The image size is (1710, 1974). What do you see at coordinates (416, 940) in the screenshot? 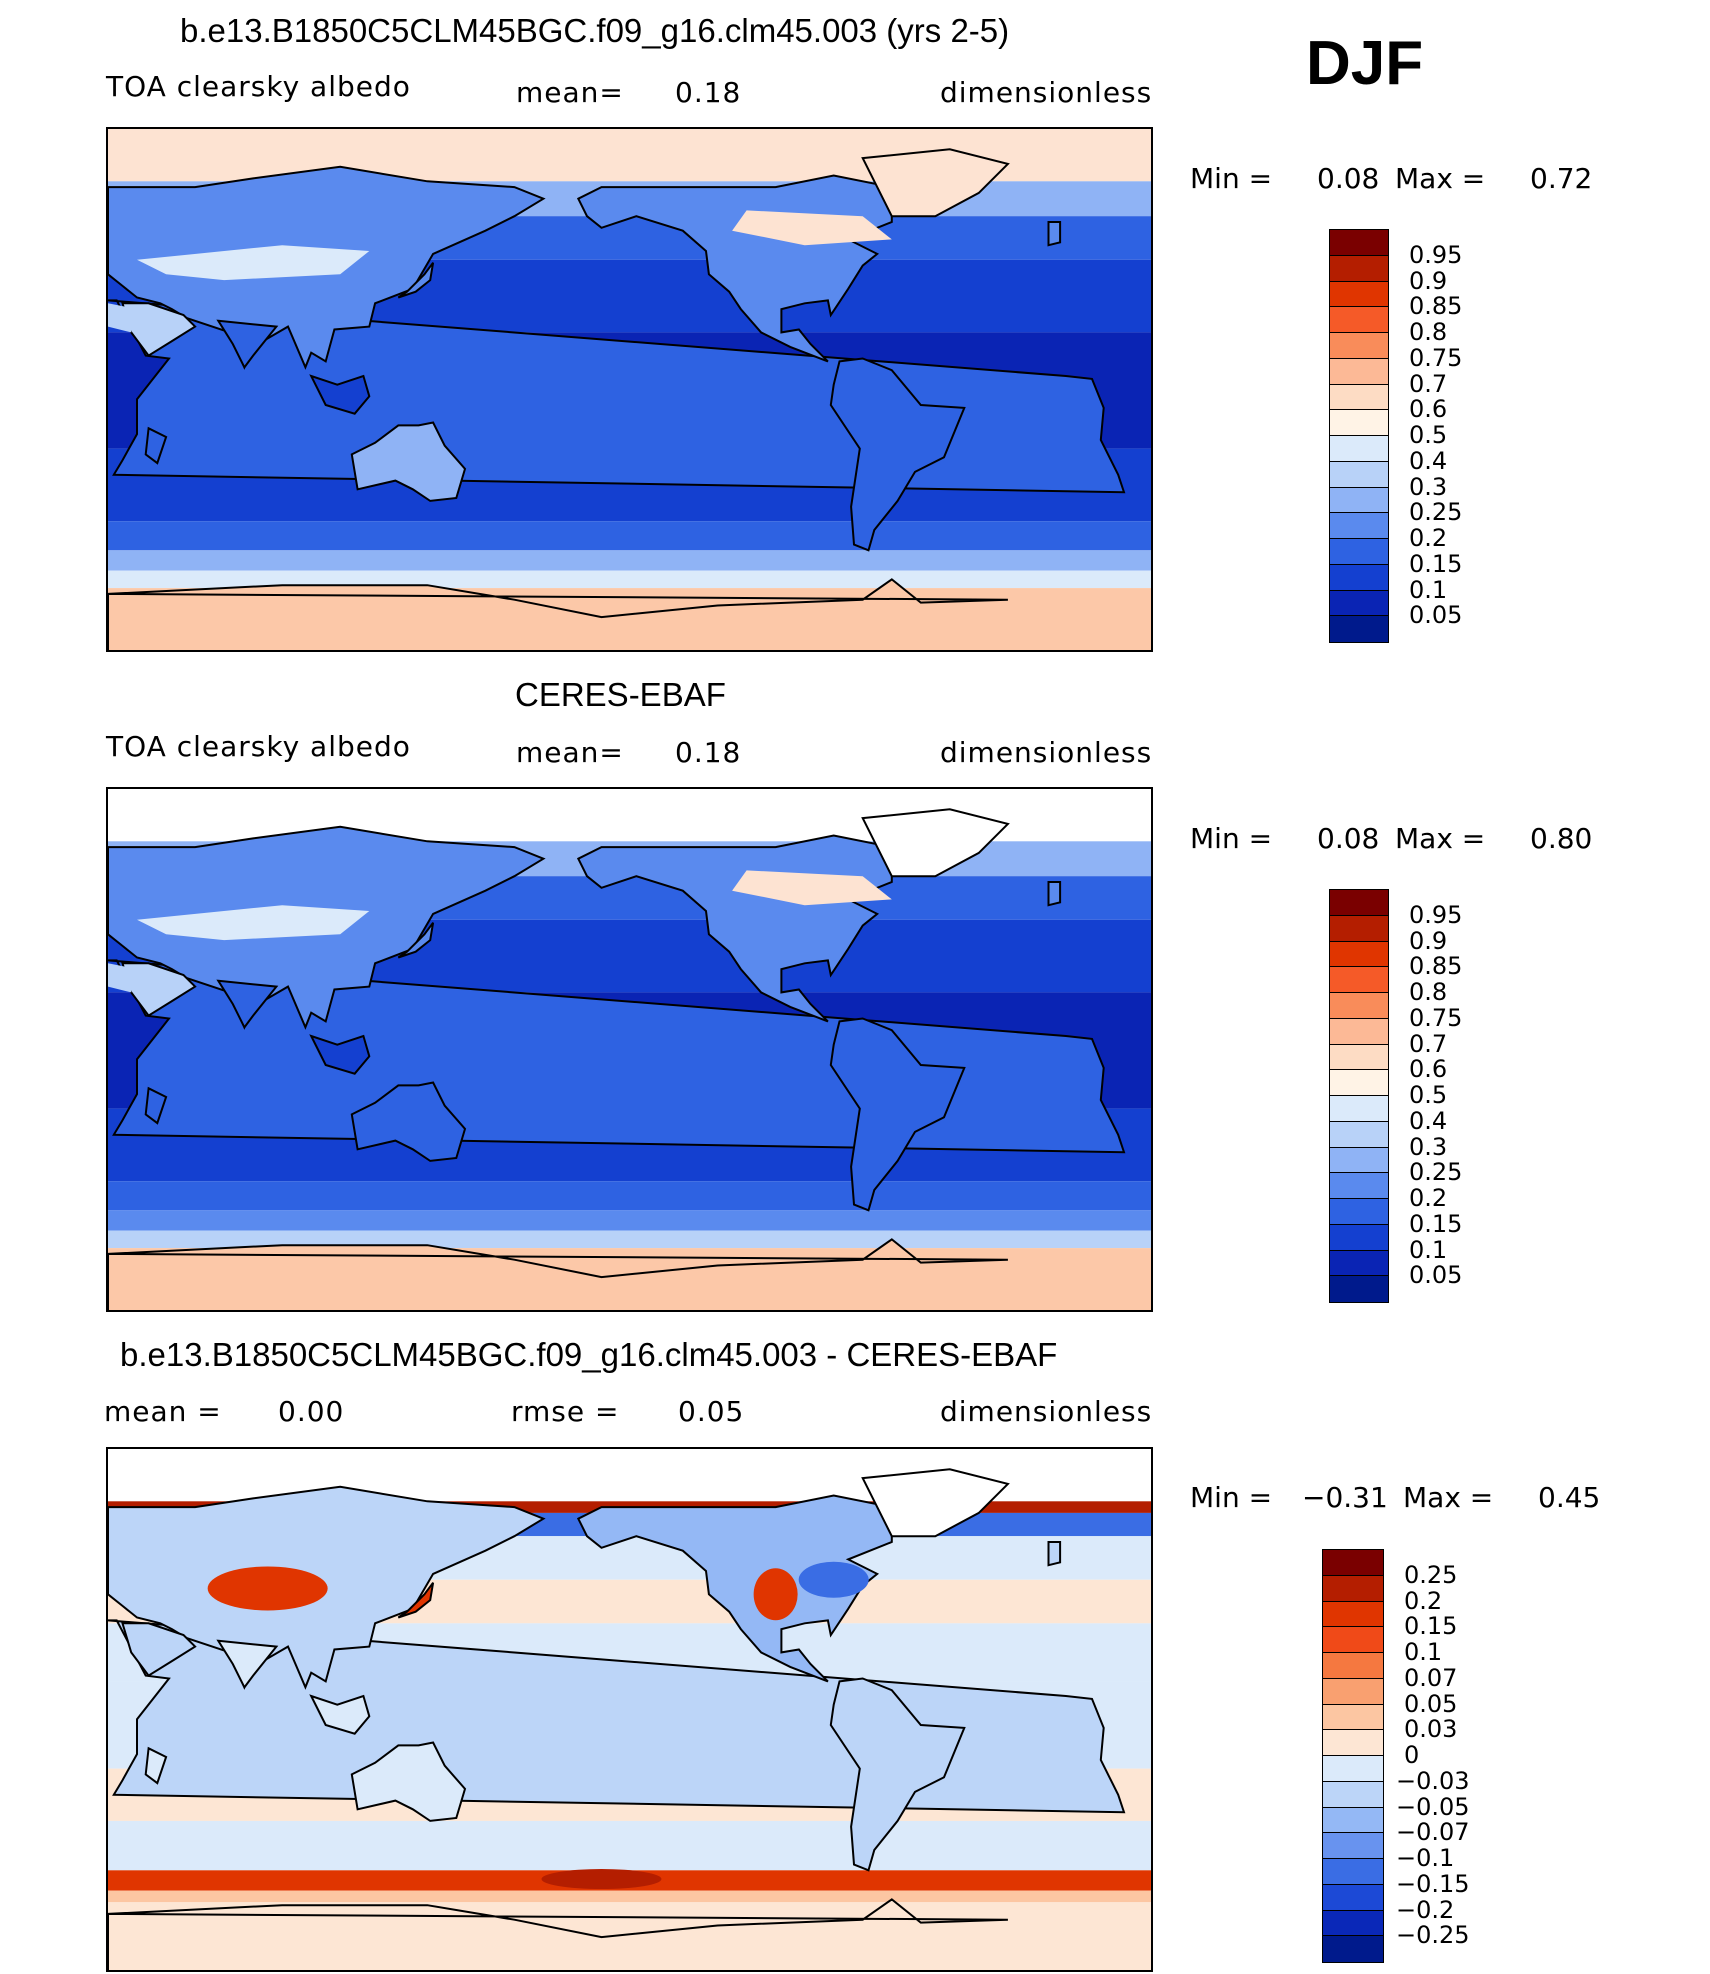
I see `coastline-japan` at bounding box center [416, 940].